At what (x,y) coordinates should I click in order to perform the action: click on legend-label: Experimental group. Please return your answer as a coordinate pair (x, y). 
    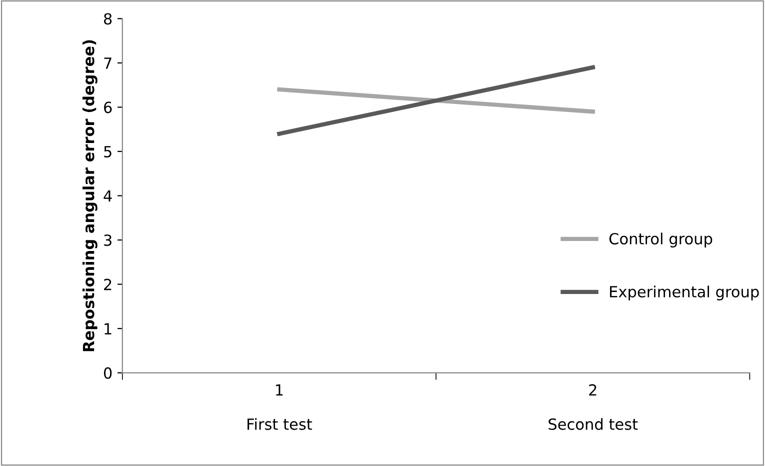
    Looking at the image, I should click on (684, 293).